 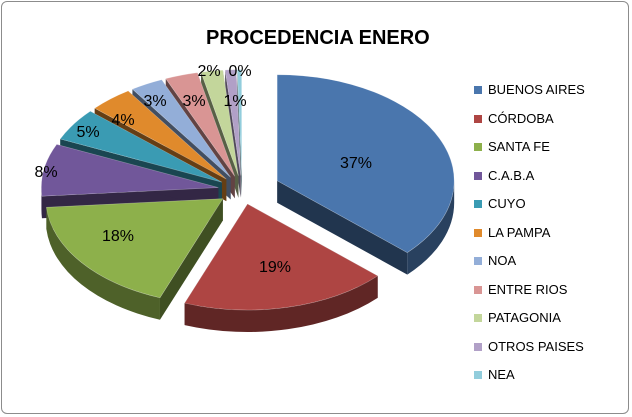 I want to click on data-label-cuyo: 5%, so click(x=87, y=132).